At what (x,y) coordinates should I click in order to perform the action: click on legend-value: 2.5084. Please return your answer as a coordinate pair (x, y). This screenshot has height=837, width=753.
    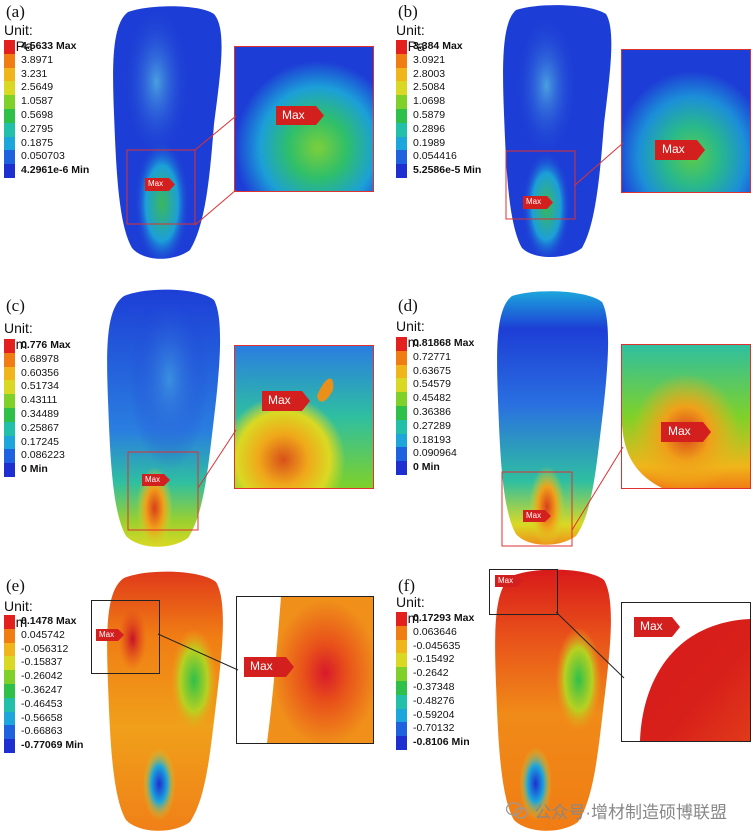
    Looking at the image, I should click on (429, 87).